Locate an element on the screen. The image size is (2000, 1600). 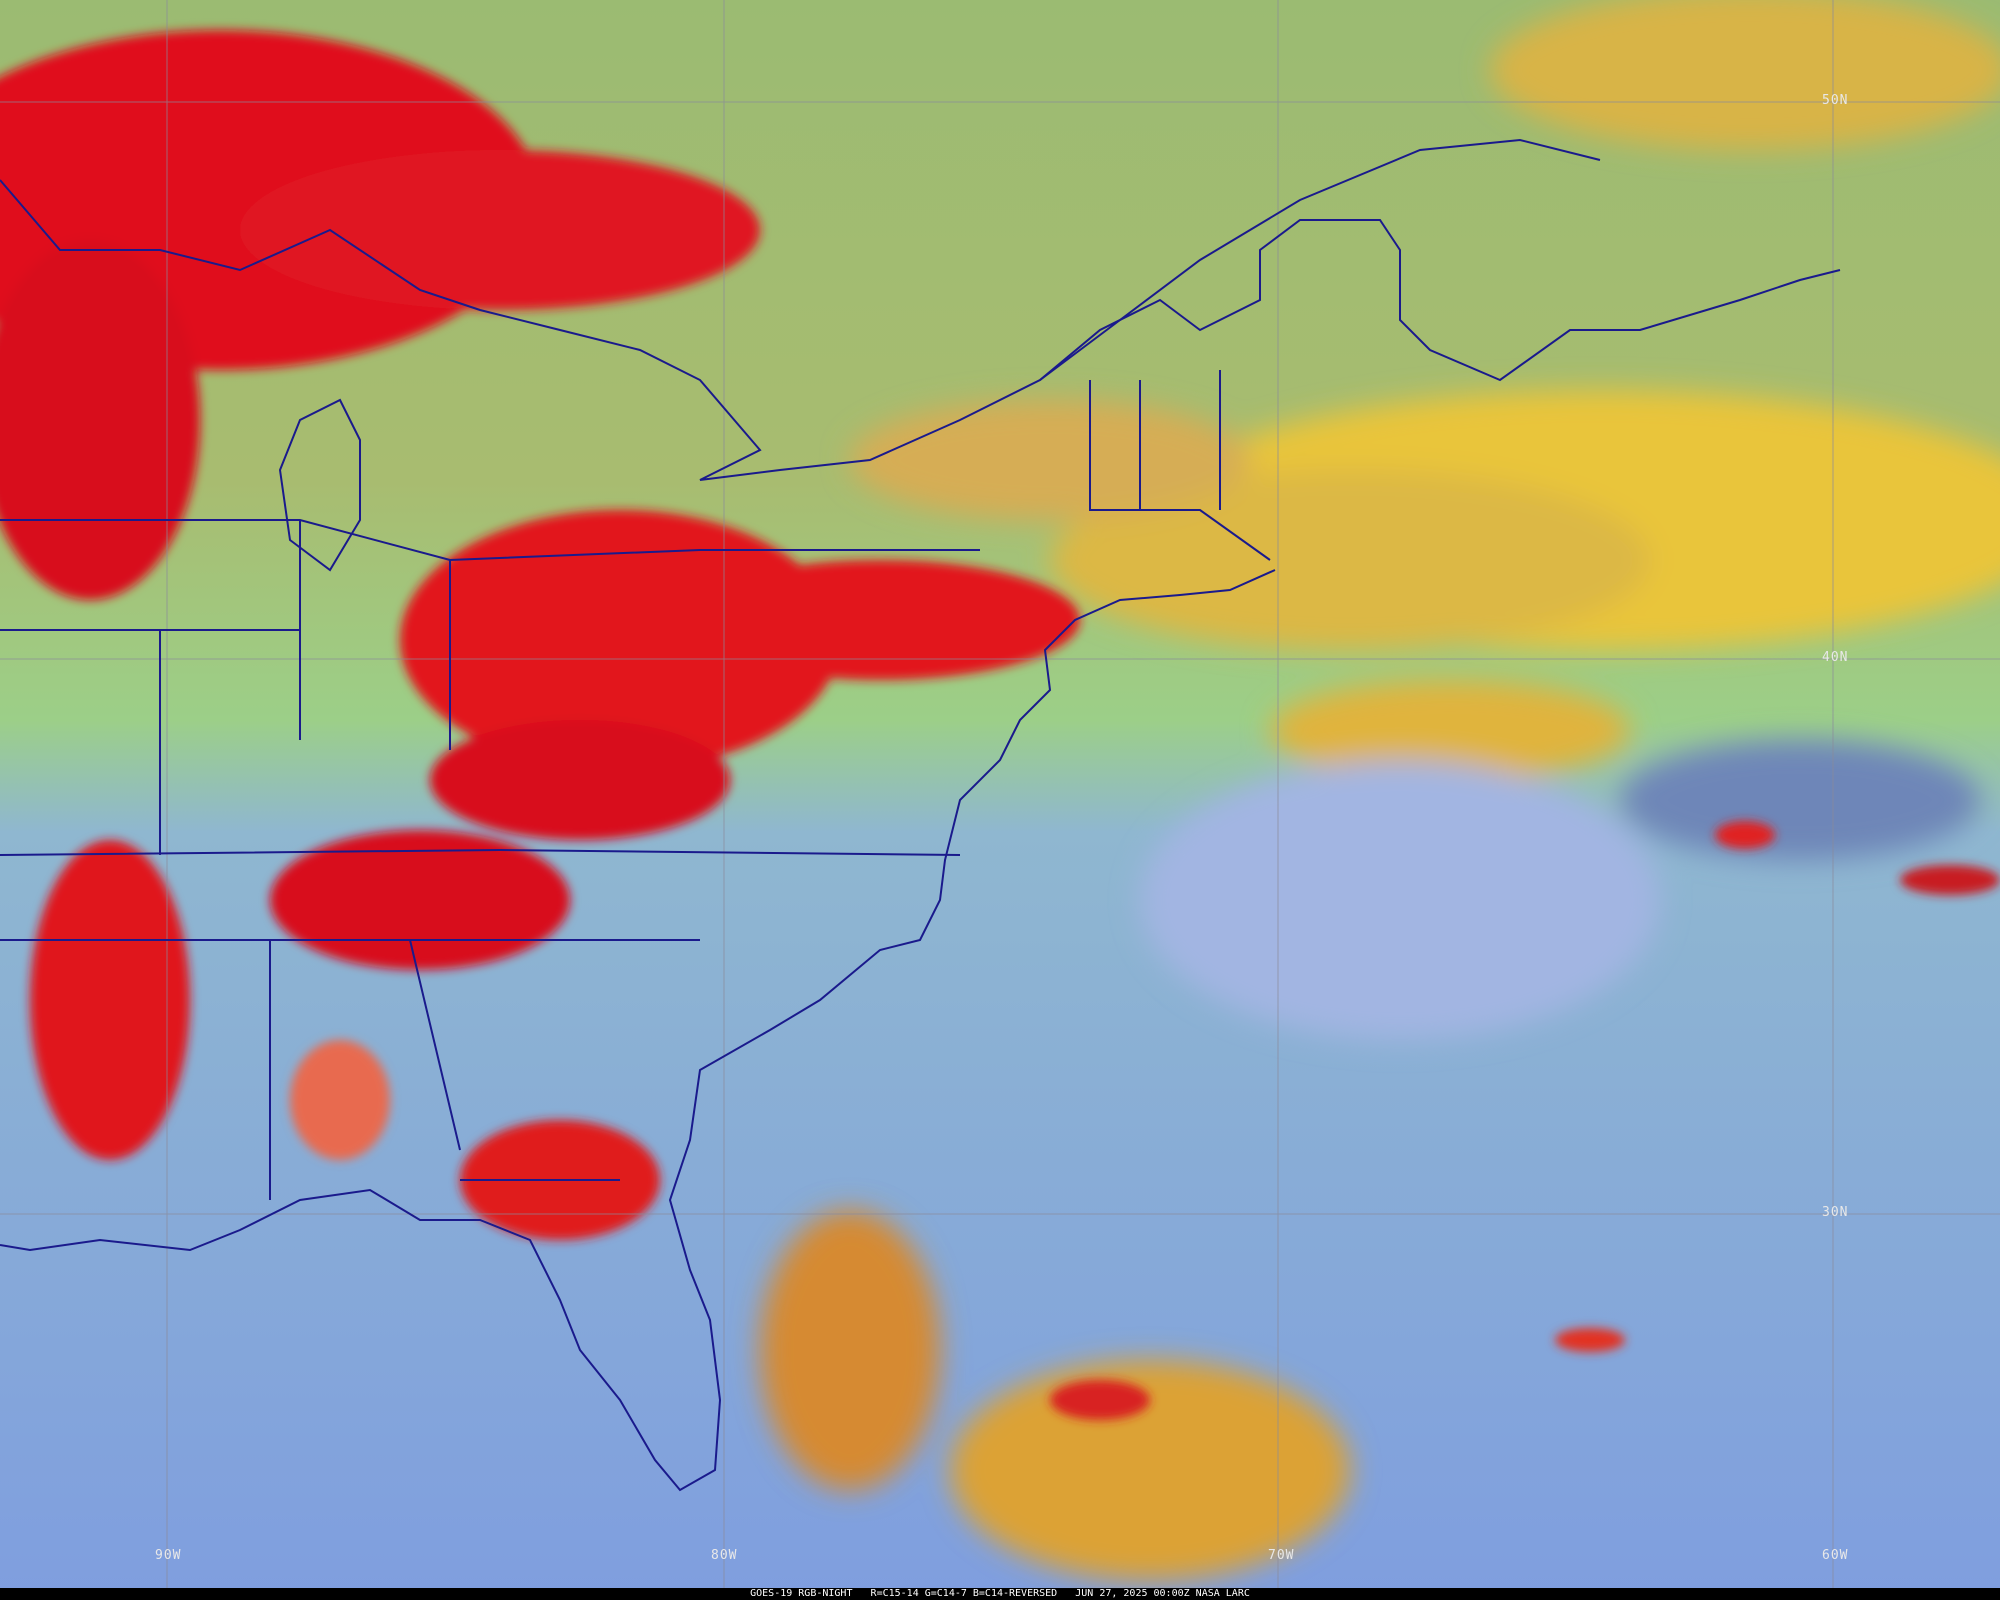
caption-satellite: GOES-19 RGB-NIGHT is located at coordinates (801, 1593).